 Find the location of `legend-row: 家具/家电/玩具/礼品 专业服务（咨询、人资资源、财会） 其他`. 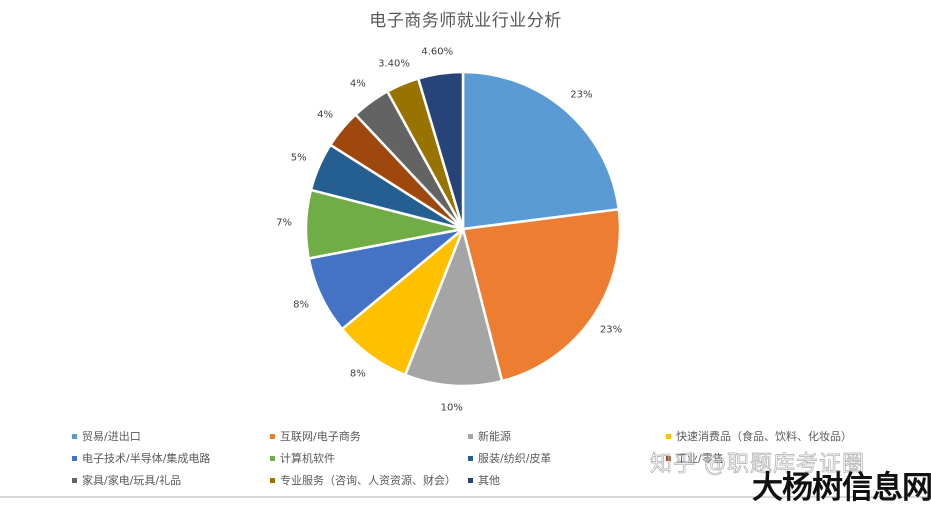

legend-row: 家具/家电/玩具/礼品 专业服务（咨询、人资资源、财会） 其他 is located at coordinates (492, 483).